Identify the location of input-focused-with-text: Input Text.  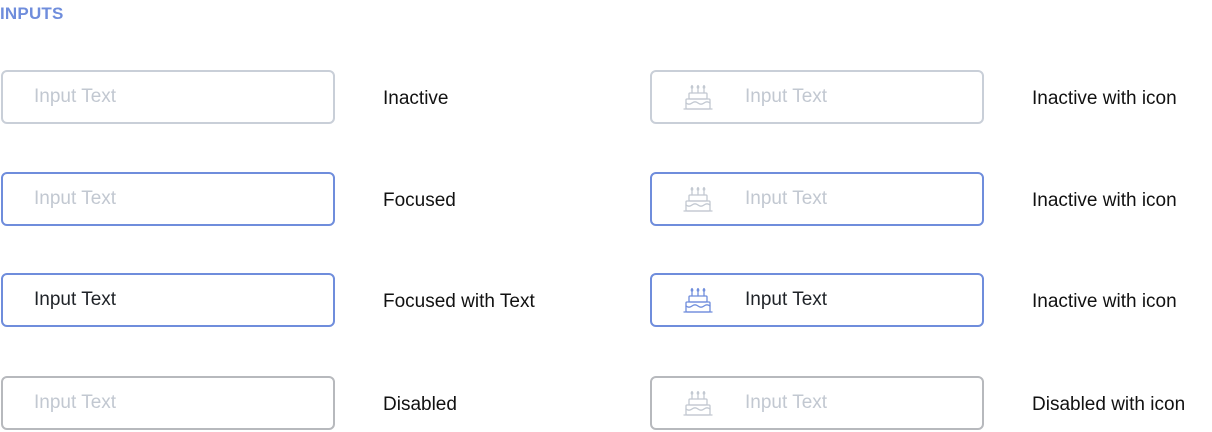
(168, 300).